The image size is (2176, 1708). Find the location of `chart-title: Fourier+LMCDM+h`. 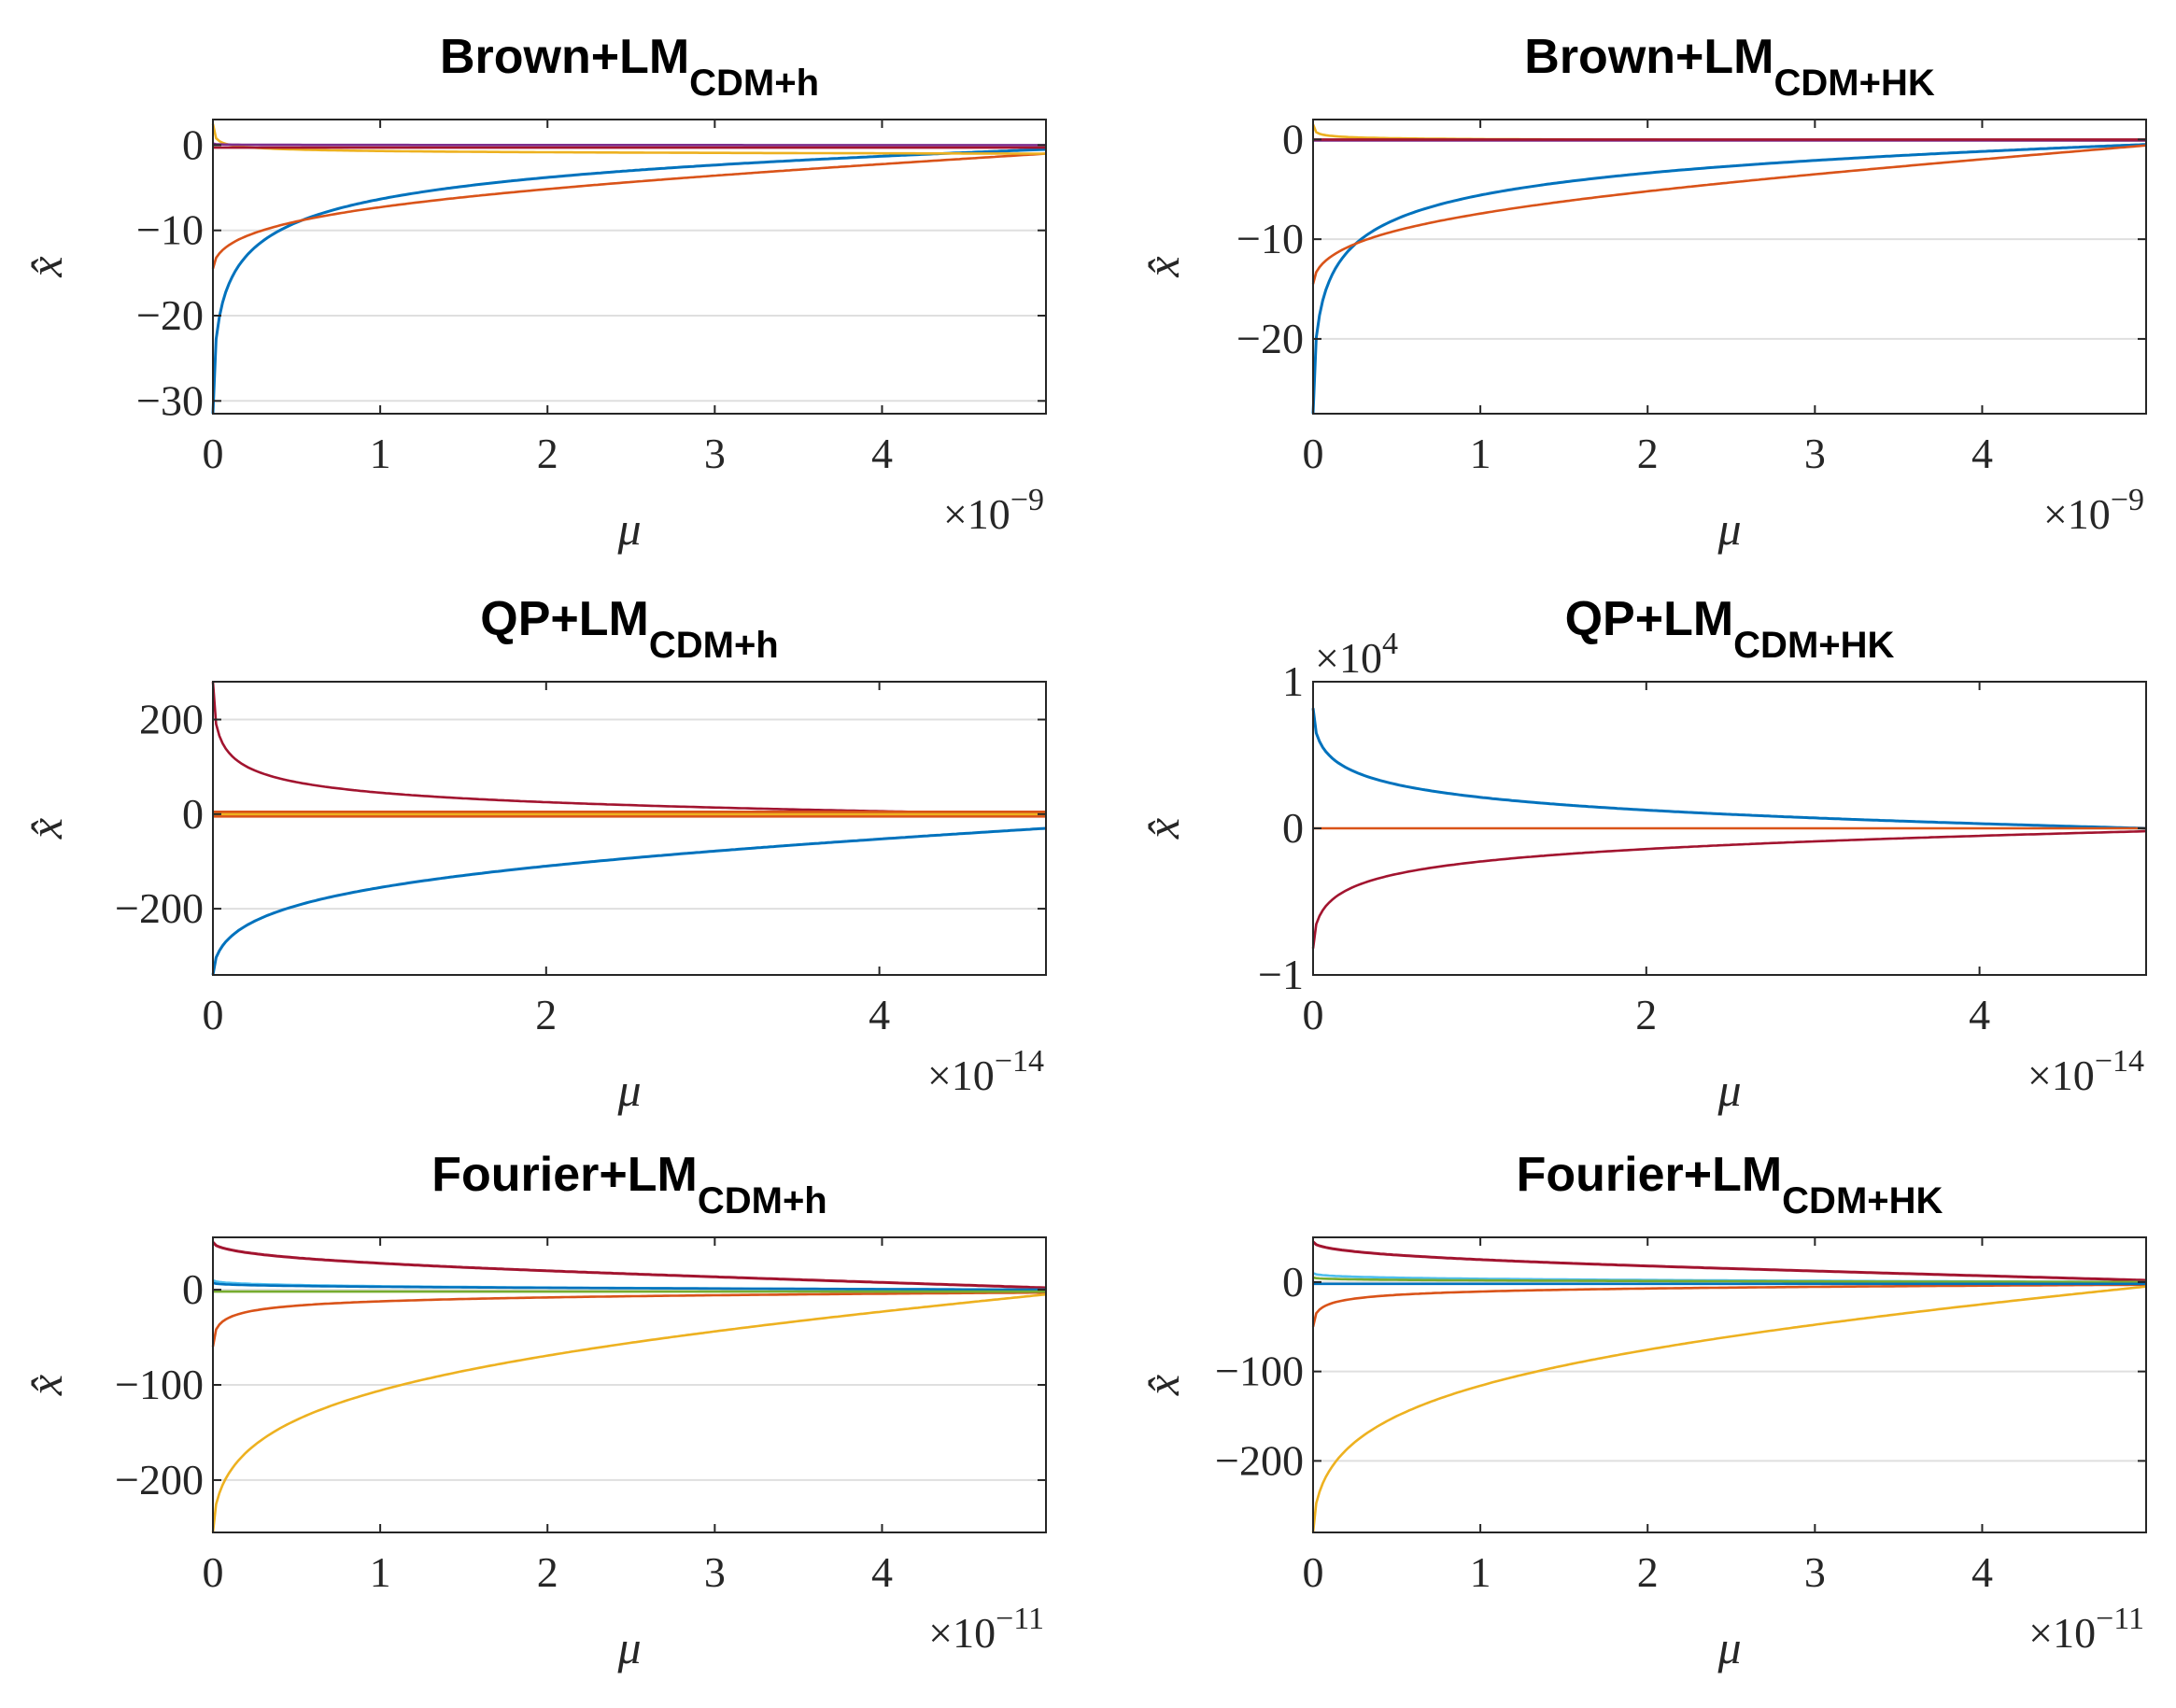

chart-title: Fourier+LMCDM+h is located at coordinates (629, 1184).